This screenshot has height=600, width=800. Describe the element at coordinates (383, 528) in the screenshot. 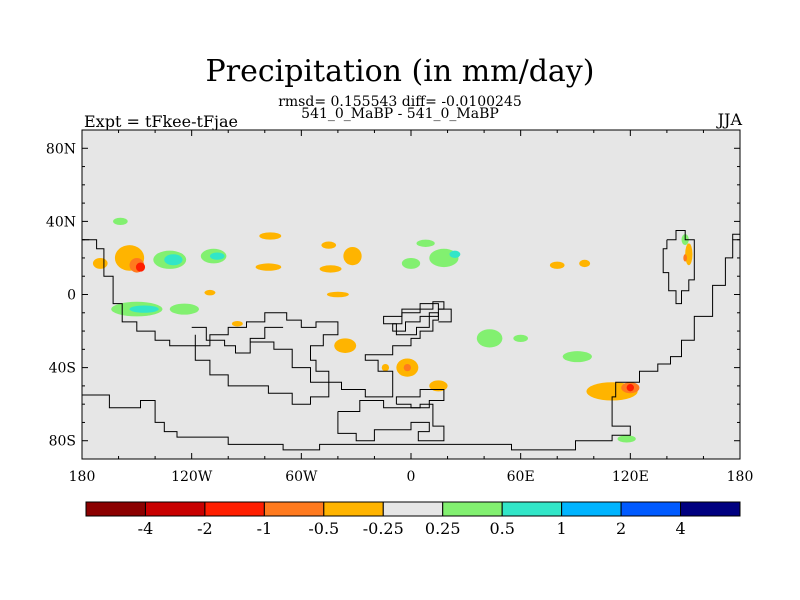

I see `colorbar-label: -0.25` at that location.